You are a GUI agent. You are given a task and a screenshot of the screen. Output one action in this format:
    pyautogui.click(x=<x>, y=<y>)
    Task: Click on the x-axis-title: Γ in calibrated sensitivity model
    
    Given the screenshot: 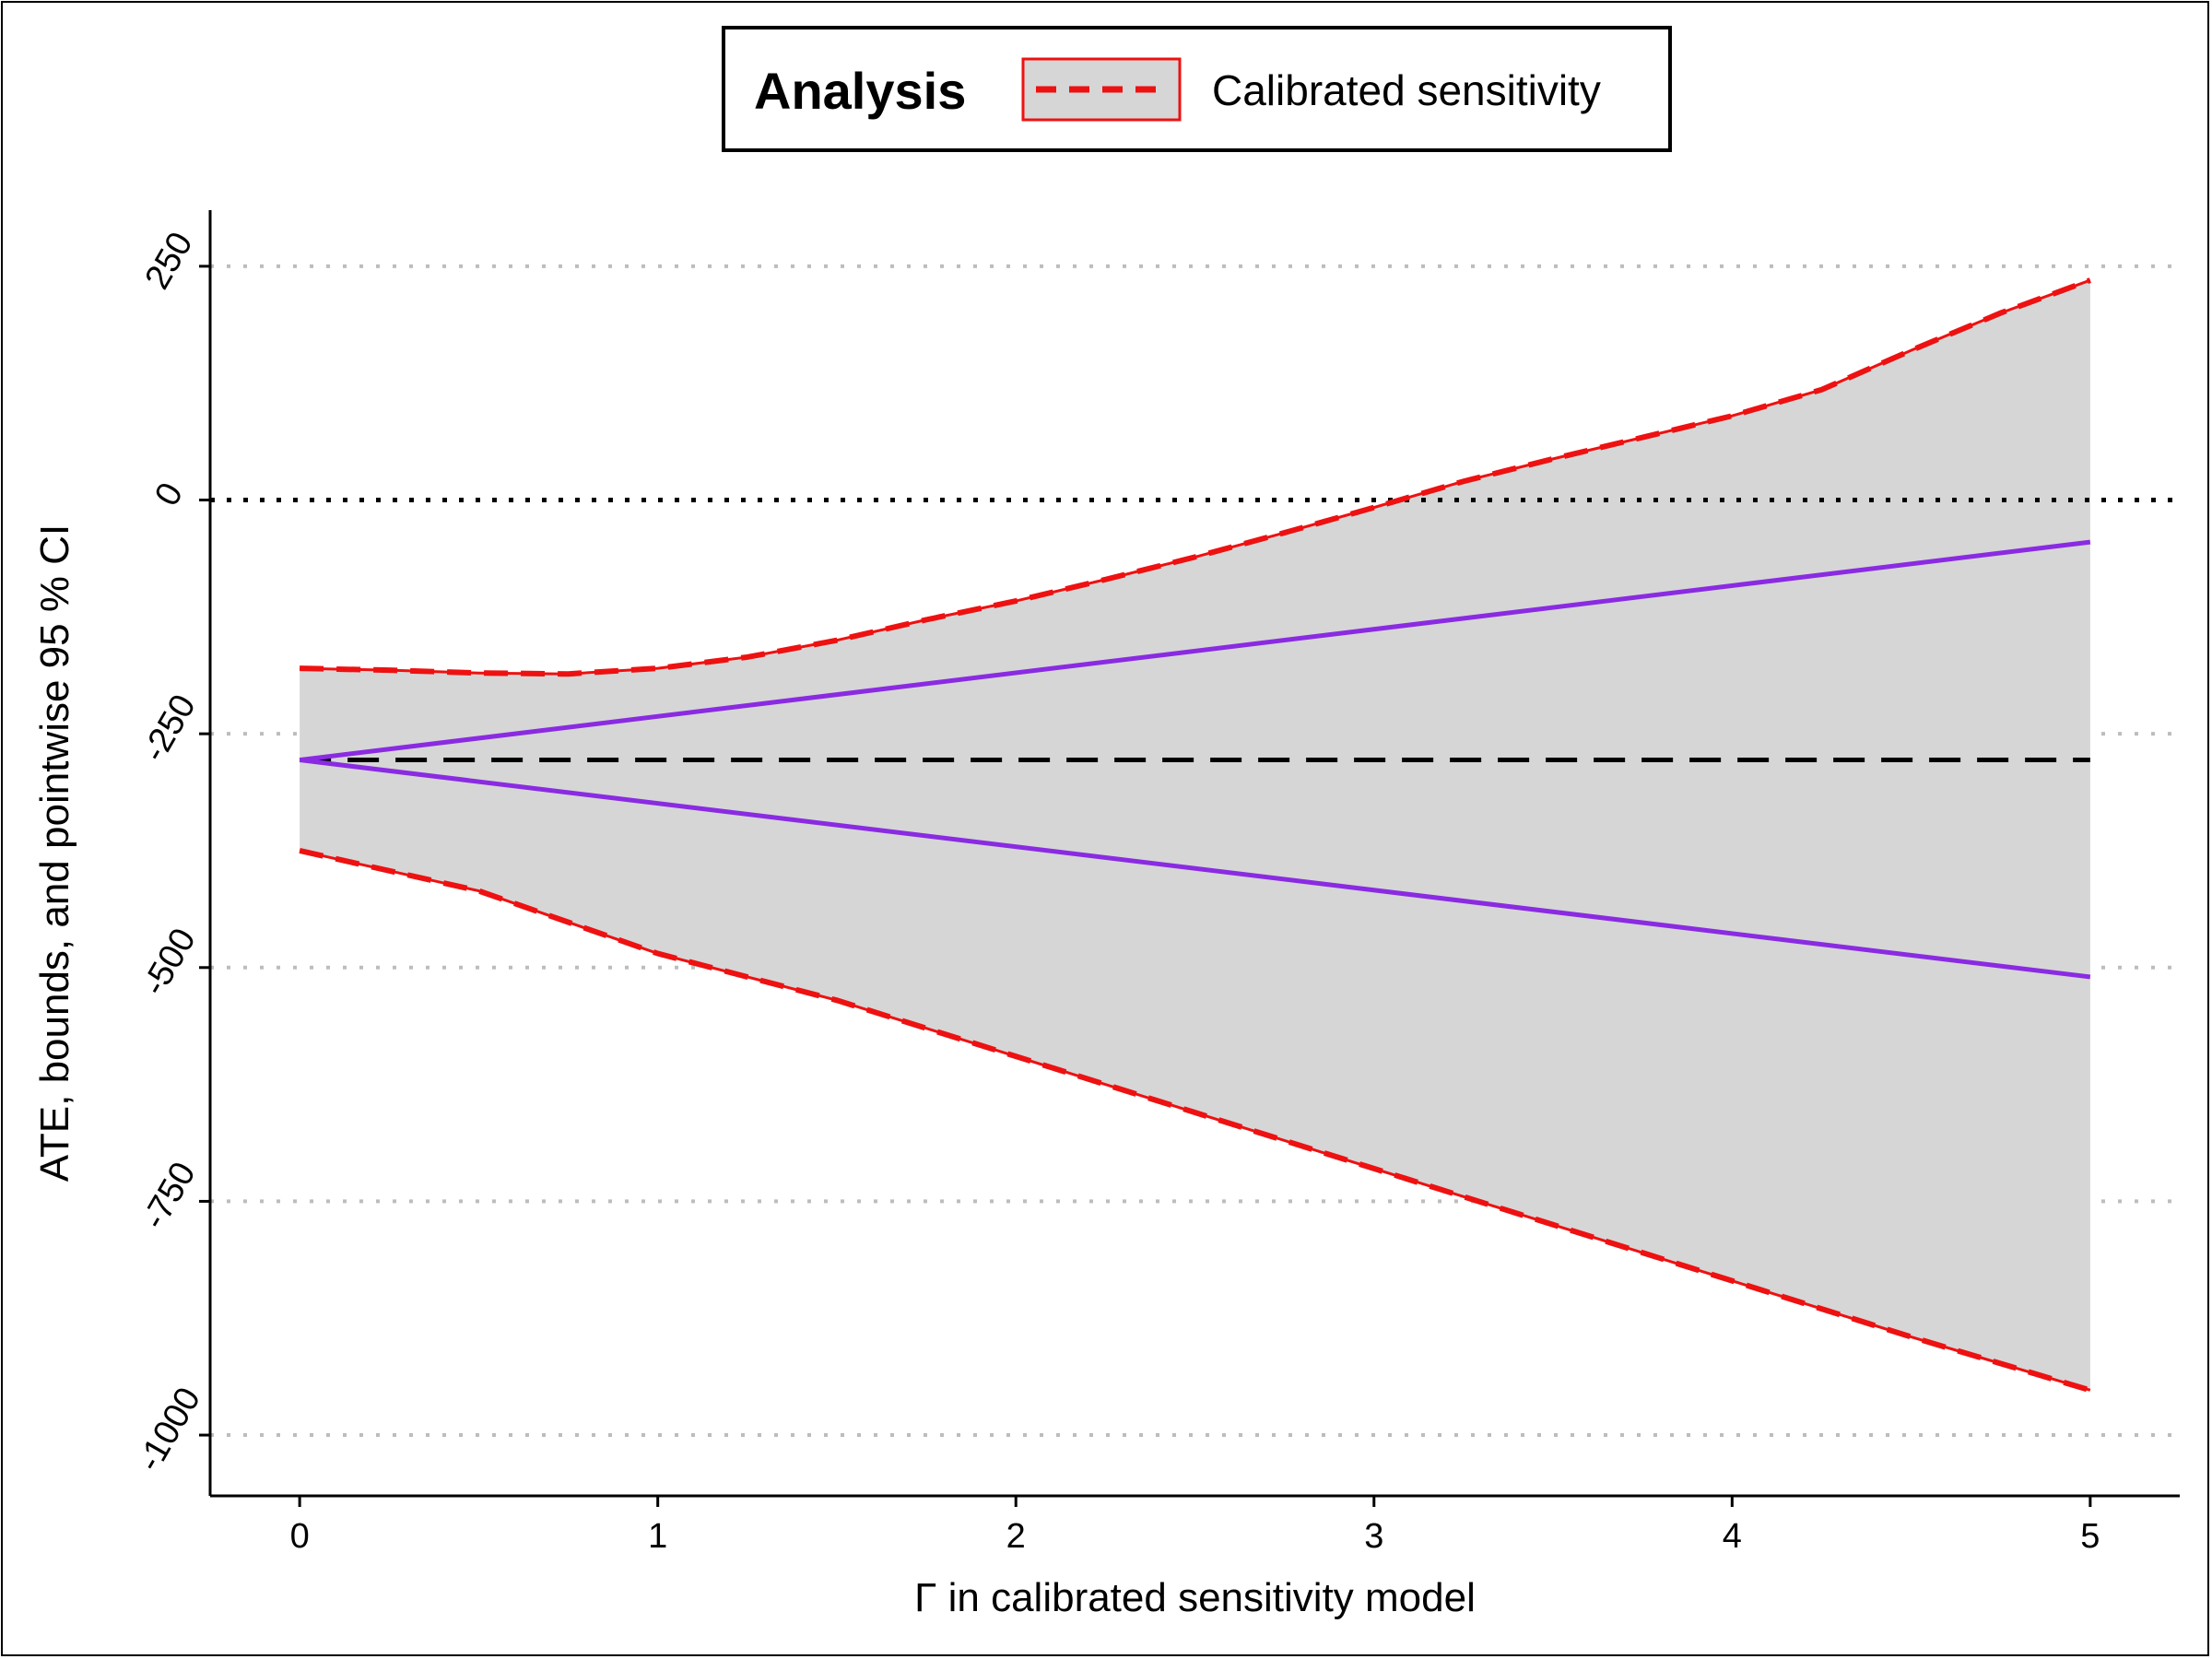 What is the action you would take?
    pyautogui.click(x=1195, y=1597)
    